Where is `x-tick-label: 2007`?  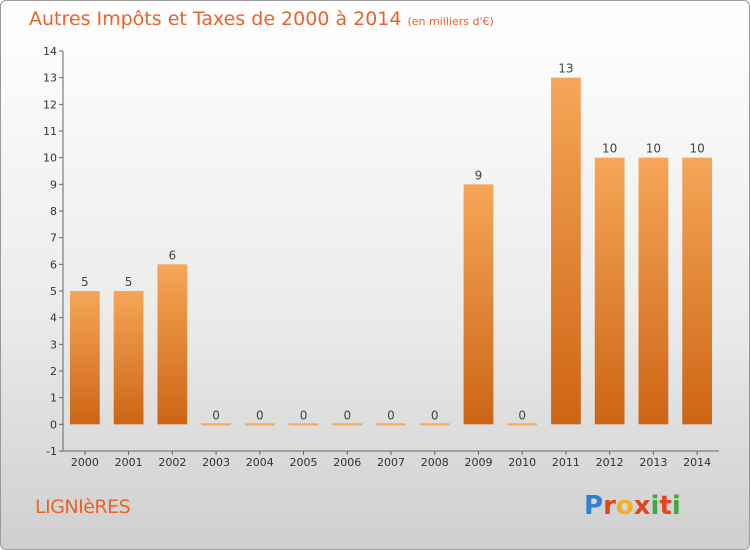
x-tick-label: 2007 is located at coordinates (391, 462).